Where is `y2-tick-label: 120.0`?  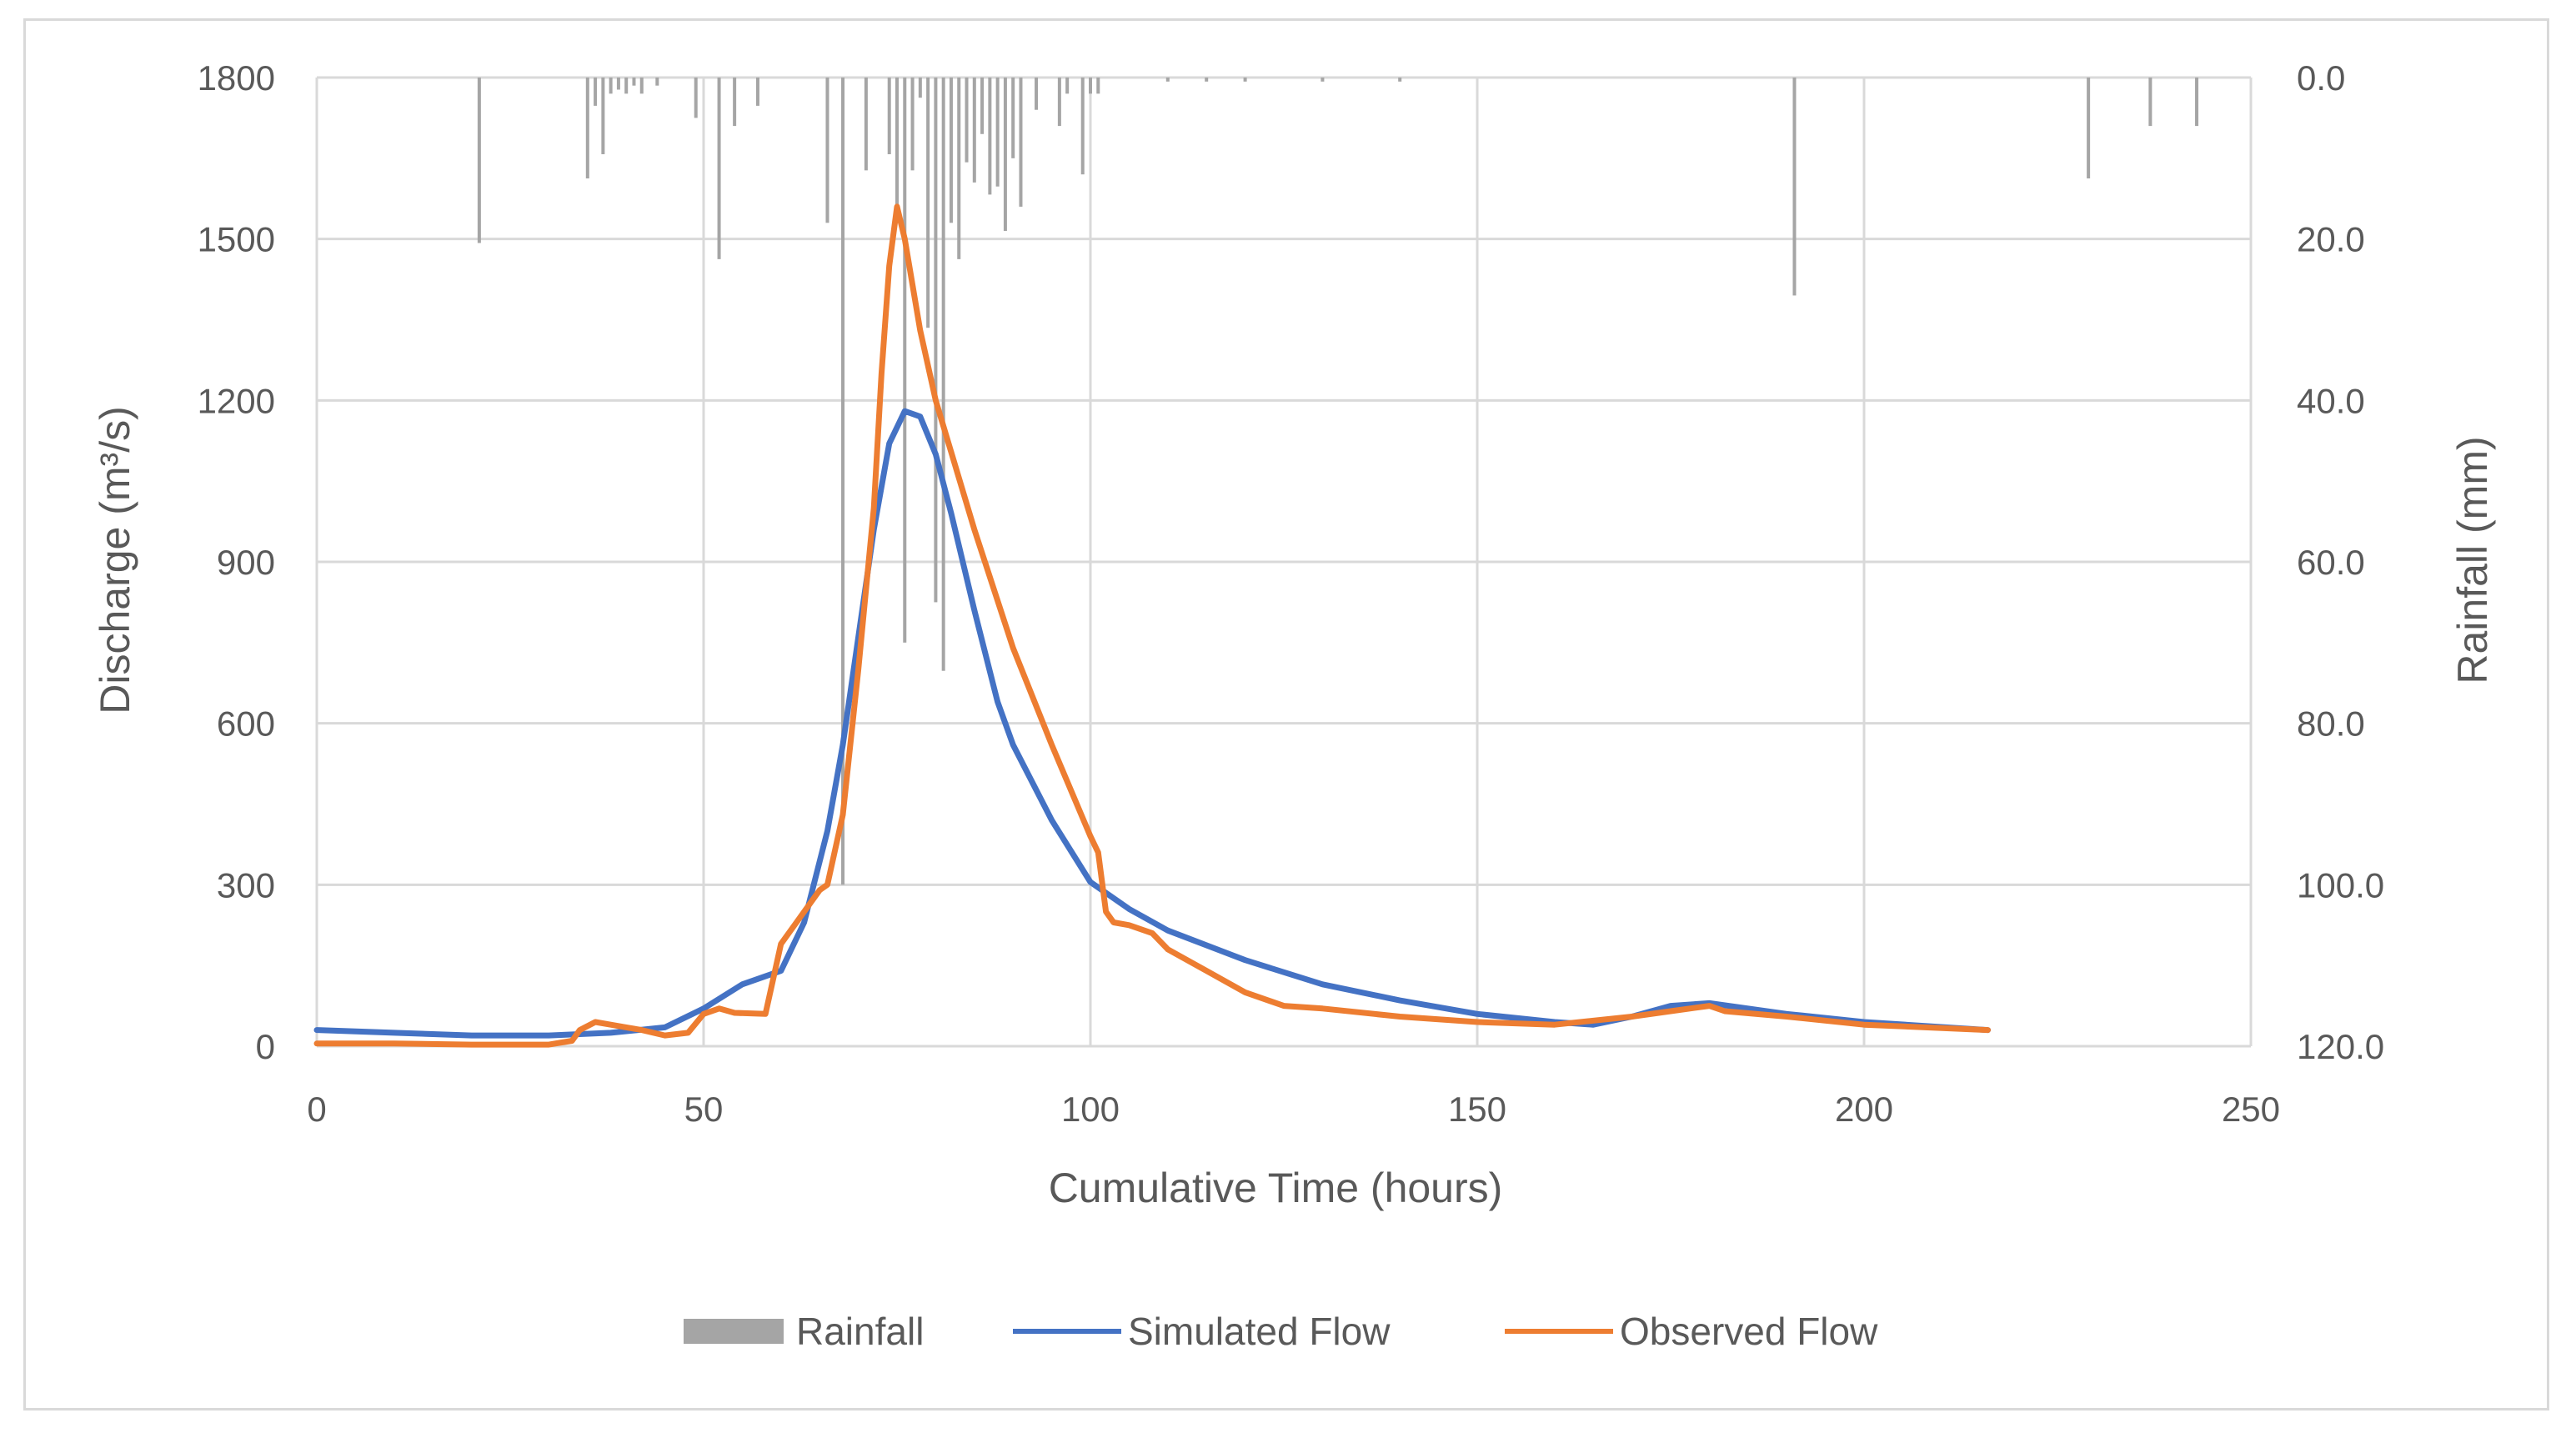 y2-tick-label: 120.0 is located at coordinates (2340, 1046).